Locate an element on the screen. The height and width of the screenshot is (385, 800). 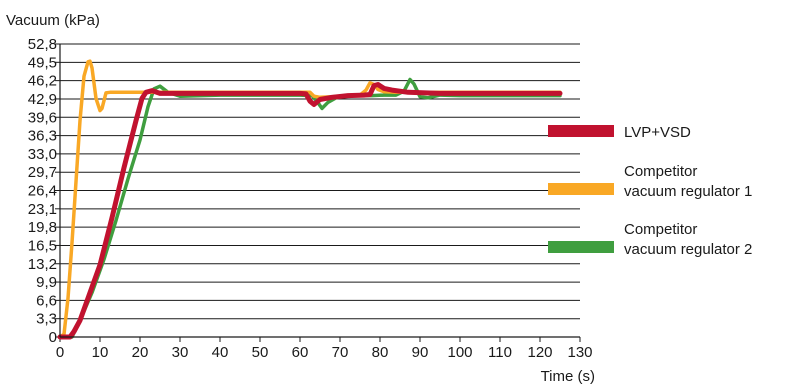
y-tick-label: 9,9 is located at coordinates (46, 282).